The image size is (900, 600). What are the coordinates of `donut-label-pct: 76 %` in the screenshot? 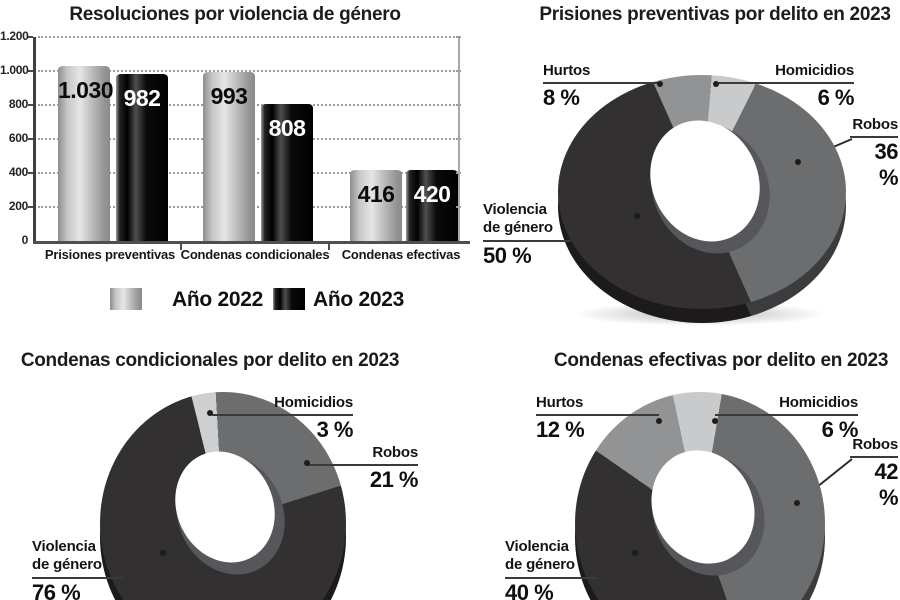 It's located at (56, 589).